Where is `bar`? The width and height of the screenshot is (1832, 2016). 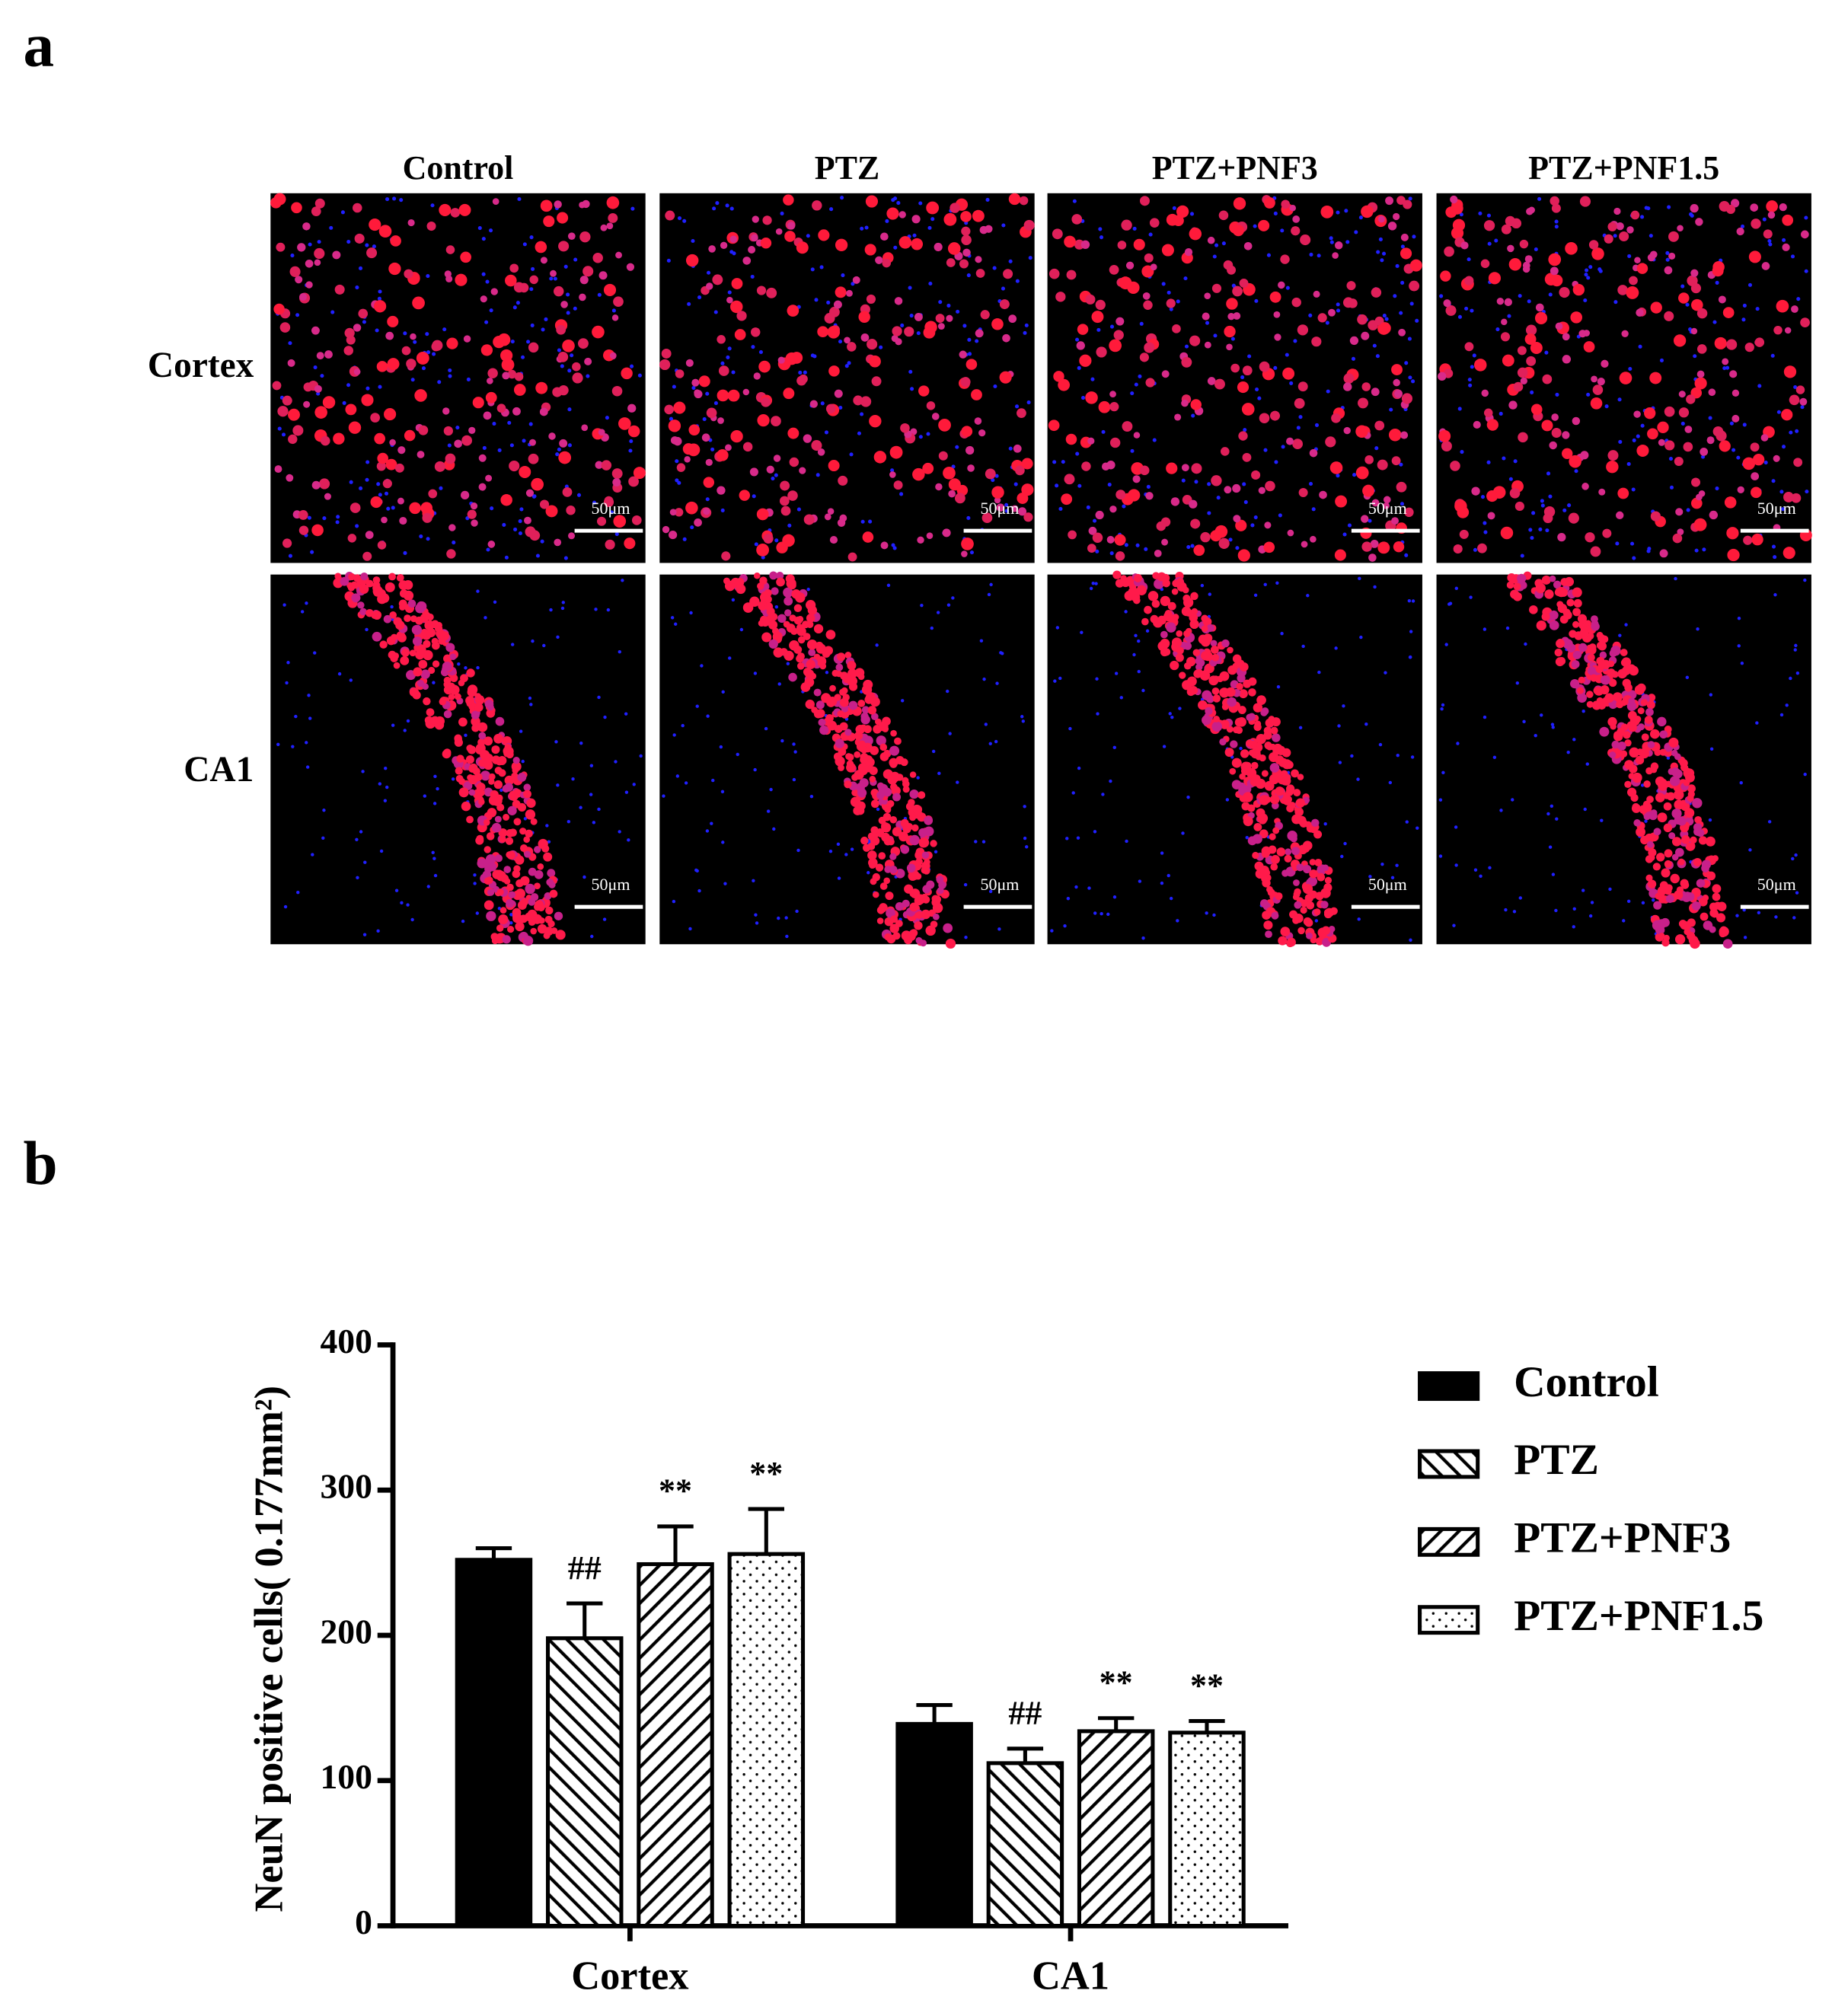
bar is located at coordinates (584, 1782).